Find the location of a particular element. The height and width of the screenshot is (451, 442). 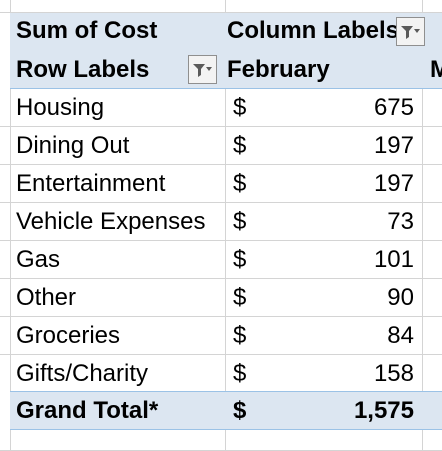

header-bottom-border is located at coordinates (226, 88).